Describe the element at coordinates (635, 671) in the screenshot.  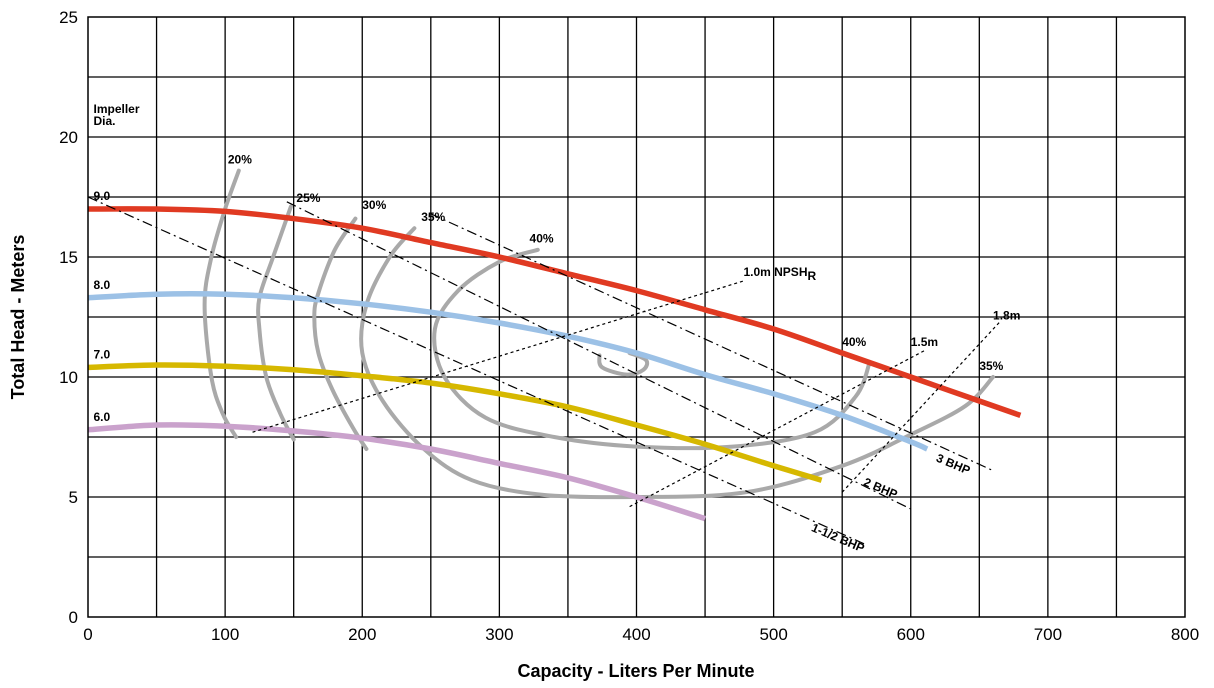
I see `x-axis-title: Capacity - Liters Per Minute` at that location.